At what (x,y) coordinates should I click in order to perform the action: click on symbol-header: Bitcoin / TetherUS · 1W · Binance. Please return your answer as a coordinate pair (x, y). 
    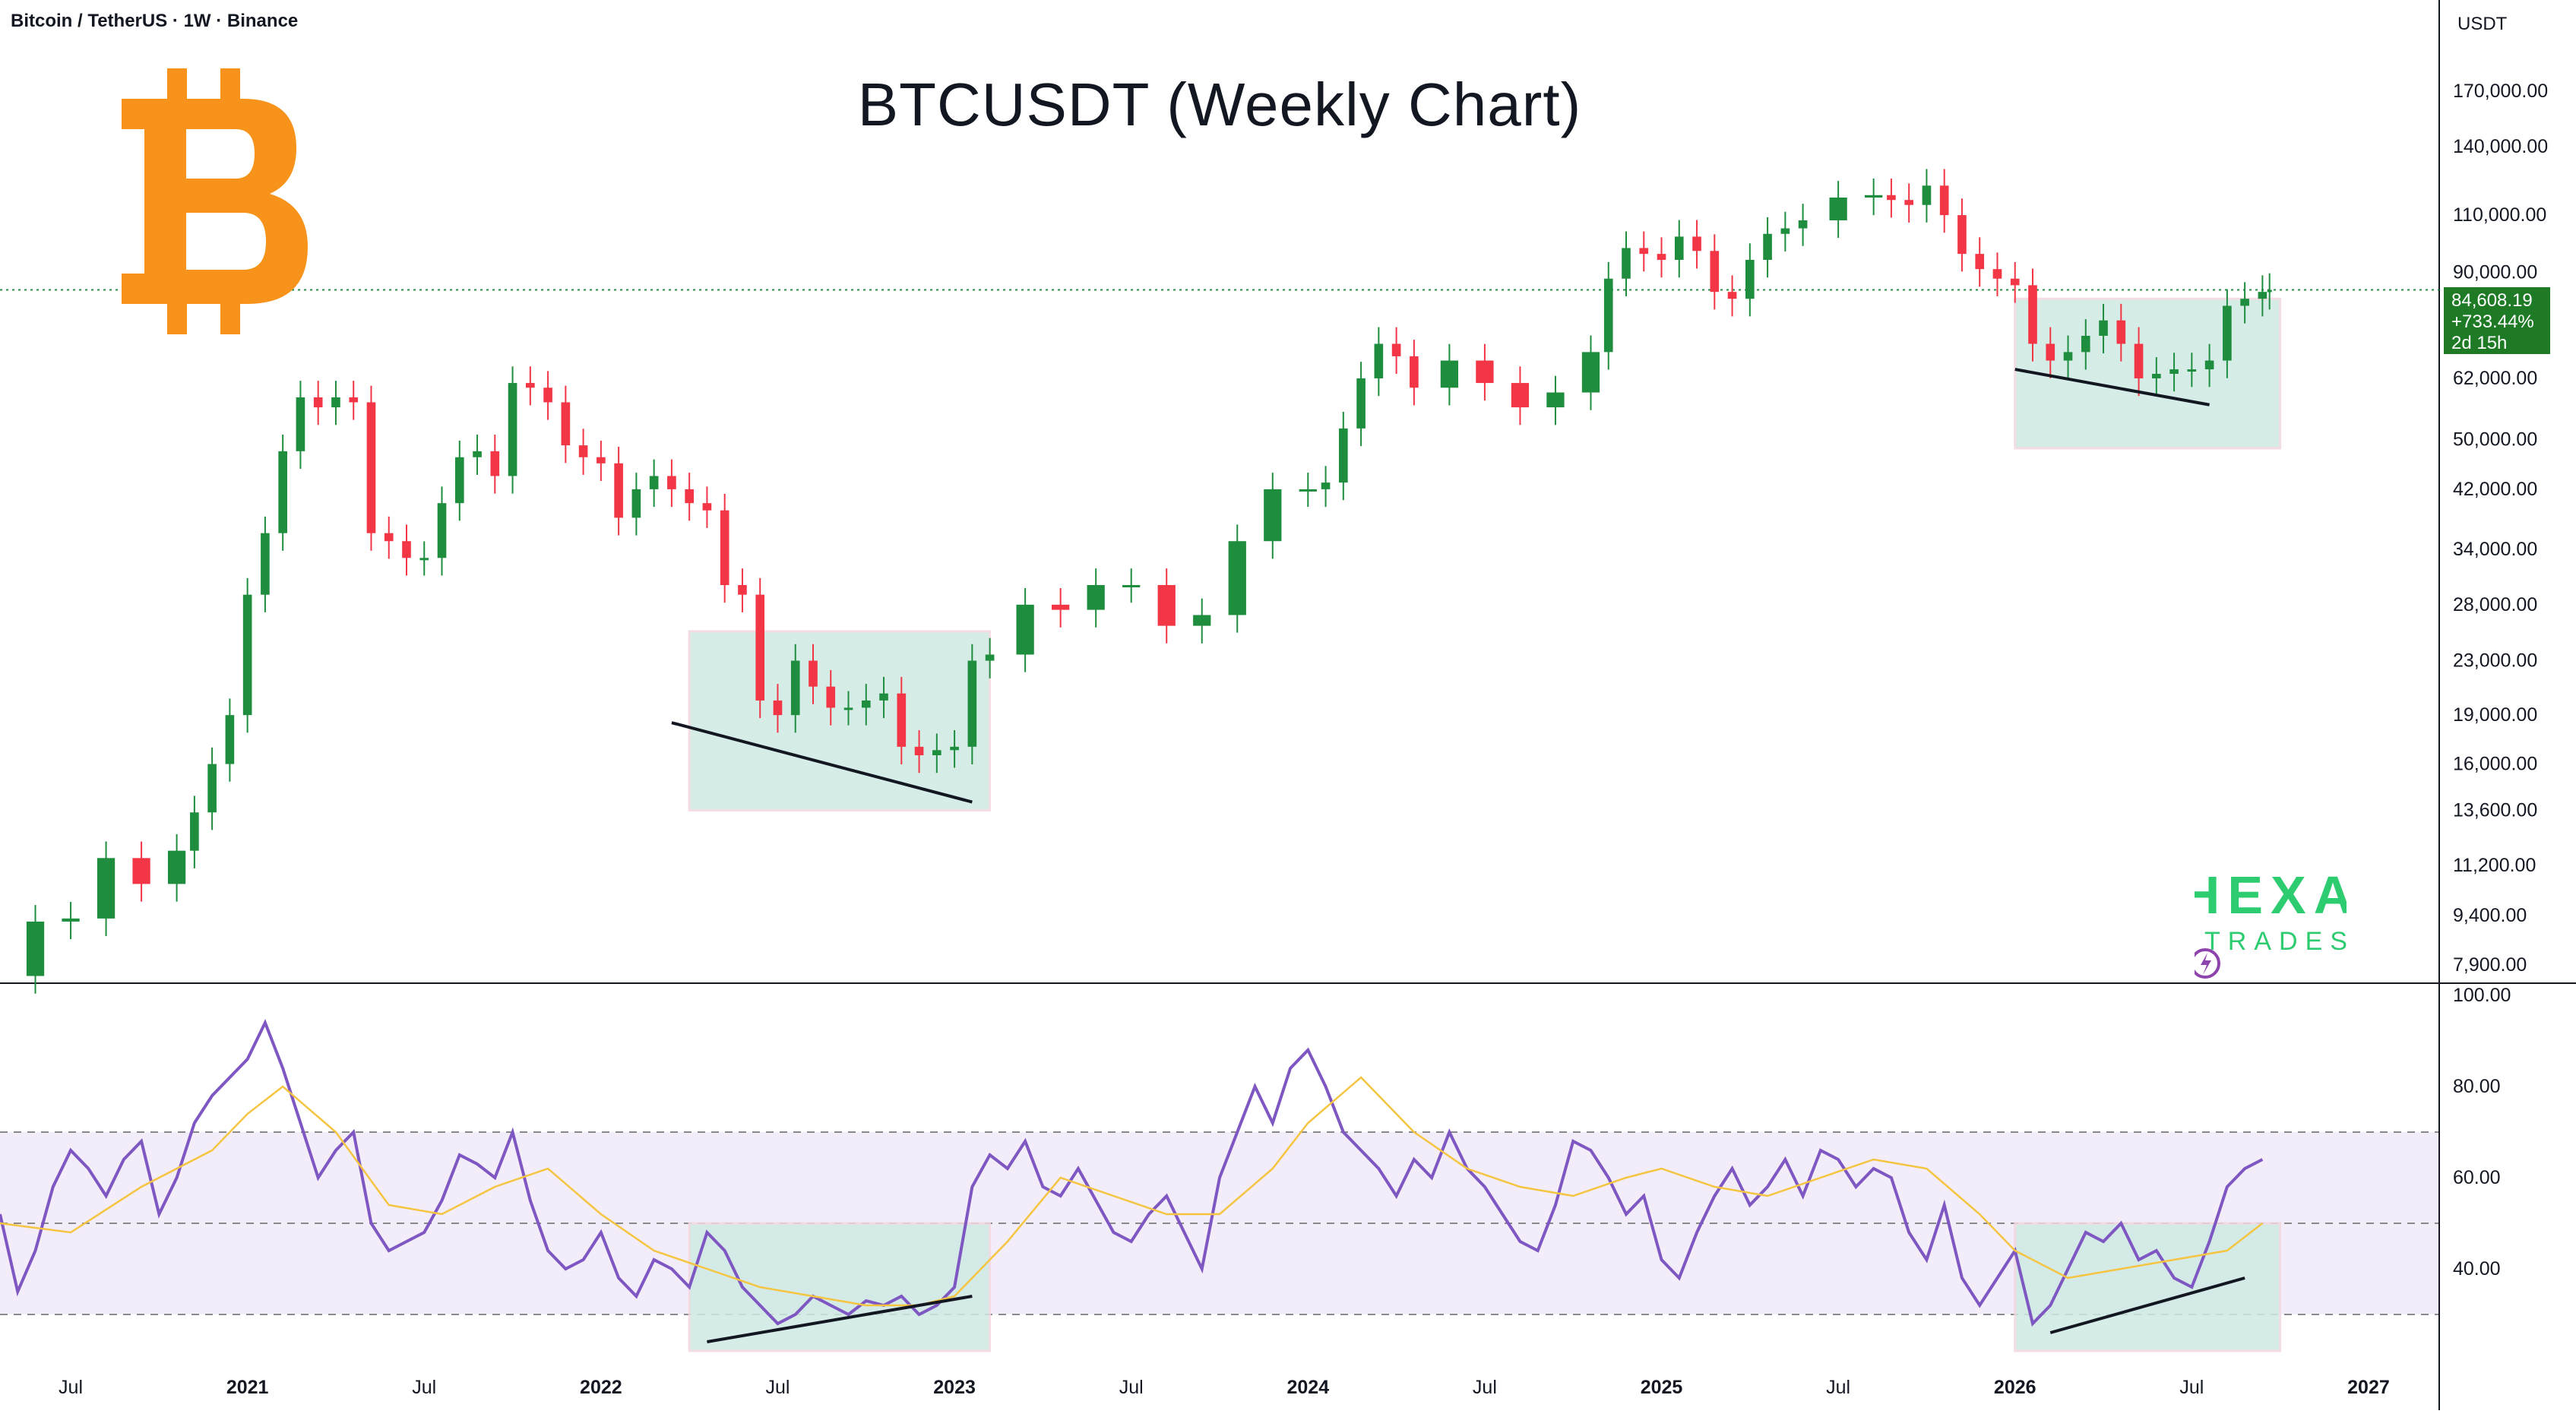
    Looking at the image, I should click on (155, 21).